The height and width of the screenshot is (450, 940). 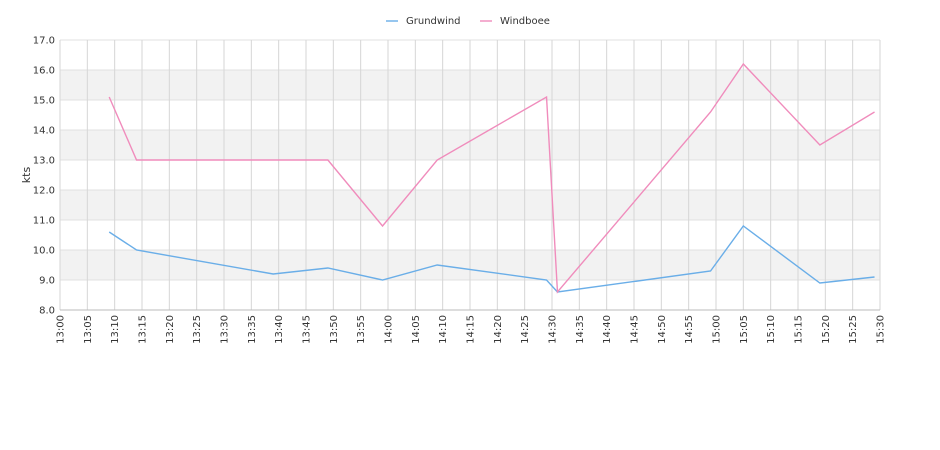 What do you see at coordinates (44, 131) in the screenshot?
I see `y-tick-label: 14.0` at bounding box center [44, 131].